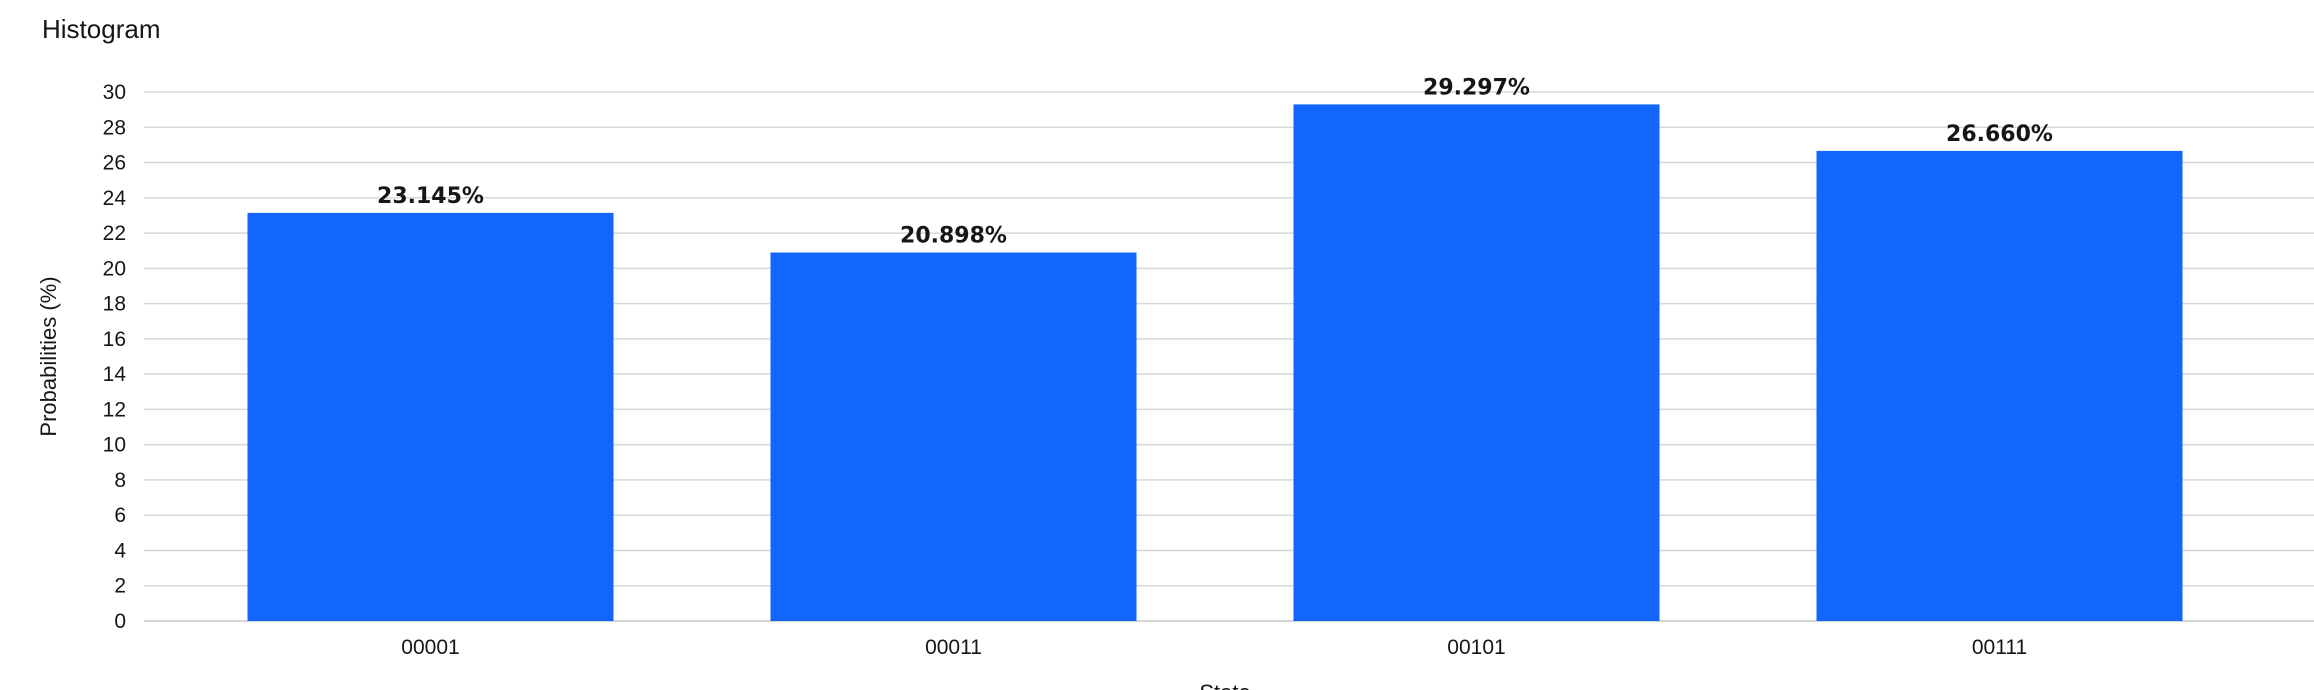 Image resolution: width=2314 pixels, height=690 pixels. I want to click on data-label: 29.297%, so click(1476, 87).